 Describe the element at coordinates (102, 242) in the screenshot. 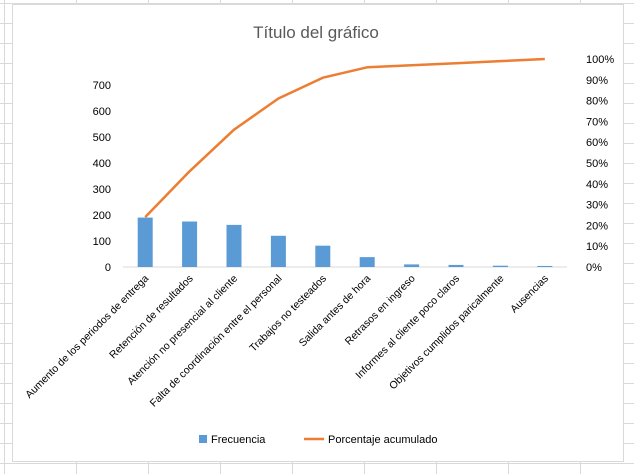

I see `left-tick-label: 100` at that location.